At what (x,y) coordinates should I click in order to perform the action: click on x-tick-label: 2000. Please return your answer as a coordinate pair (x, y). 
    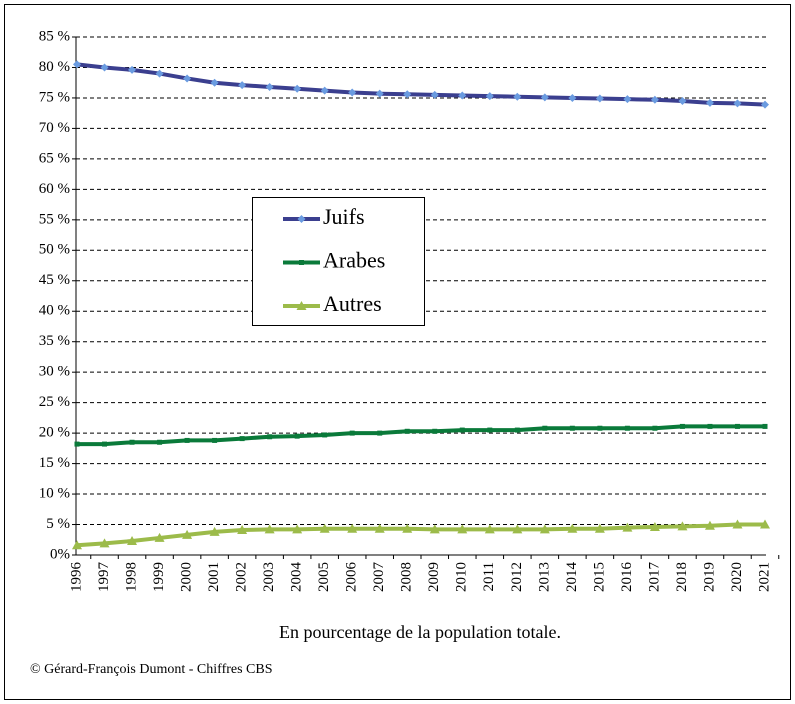
    Looking at the image, I should click on (187, 577).